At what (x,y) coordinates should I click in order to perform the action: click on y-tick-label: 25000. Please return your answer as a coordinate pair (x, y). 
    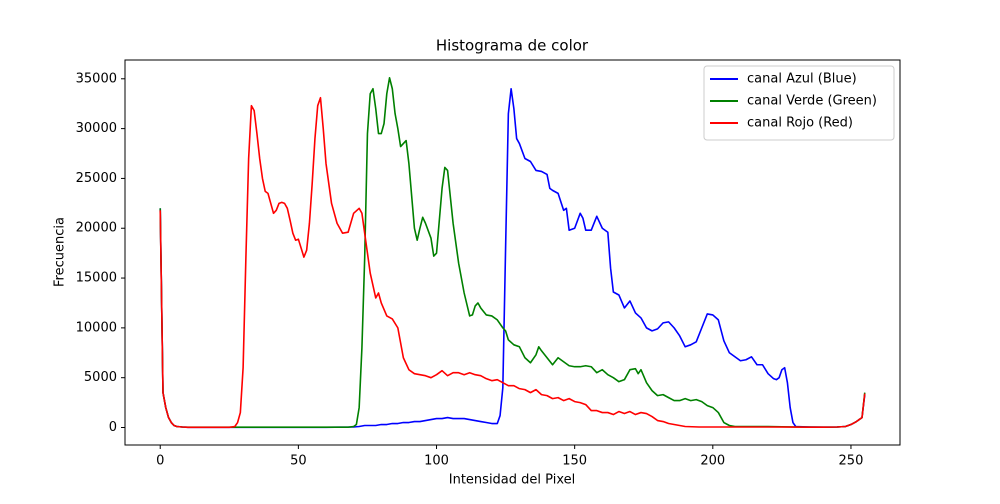
    Looking at the image, I should click on (96, 178).